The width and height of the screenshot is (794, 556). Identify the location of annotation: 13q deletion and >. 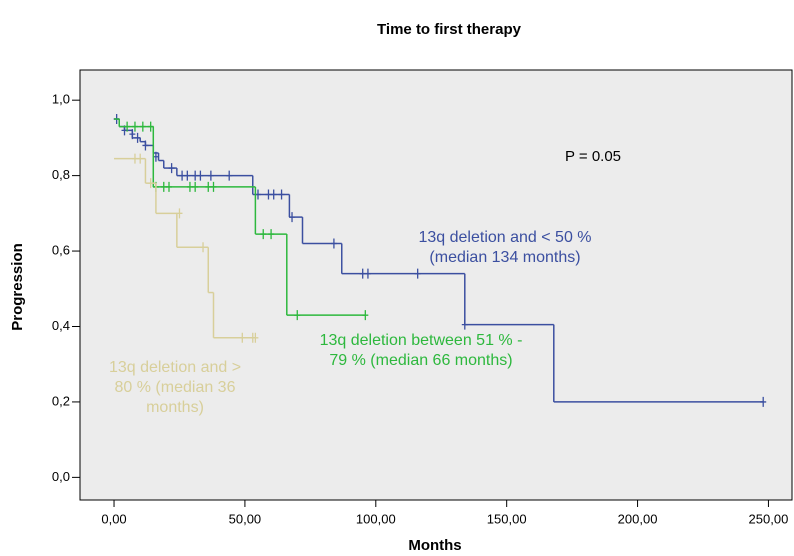
(175, 367).